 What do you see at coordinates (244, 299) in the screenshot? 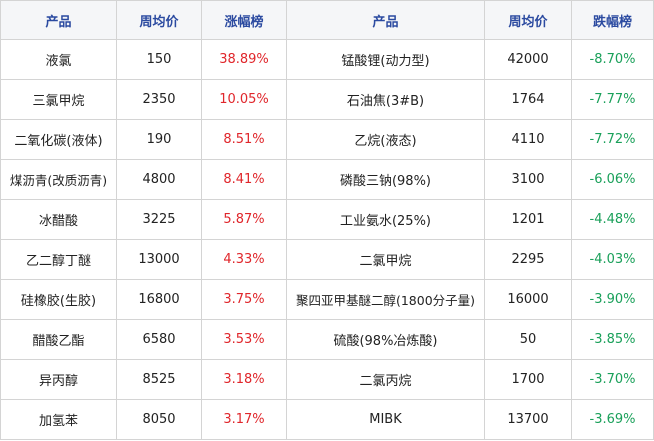
I see `gain-percent: 3.75%` at bounding box center [244, 299].